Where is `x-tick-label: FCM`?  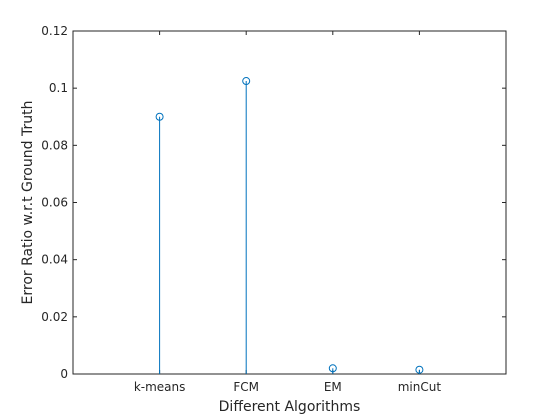 x-tick-label: FCM is located at coordinates (246, 387).